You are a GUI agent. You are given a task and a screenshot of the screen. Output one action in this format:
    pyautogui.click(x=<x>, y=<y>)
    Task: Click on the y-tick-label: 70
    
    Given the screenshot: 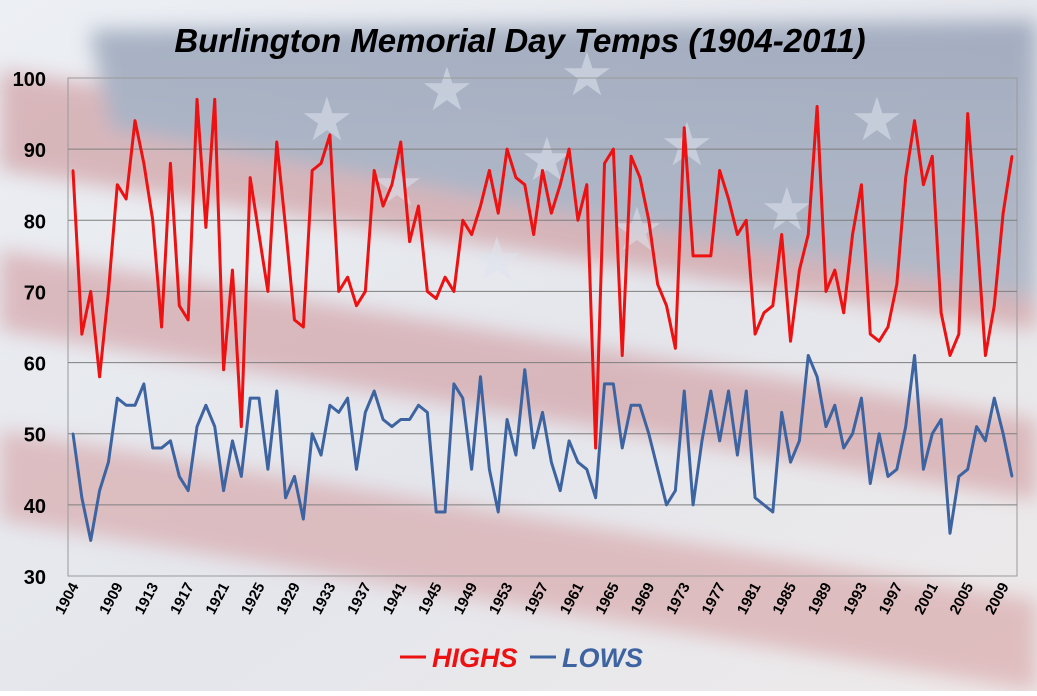 What is the action you would take?
    pyautogui.click(x=35, y=293)
    